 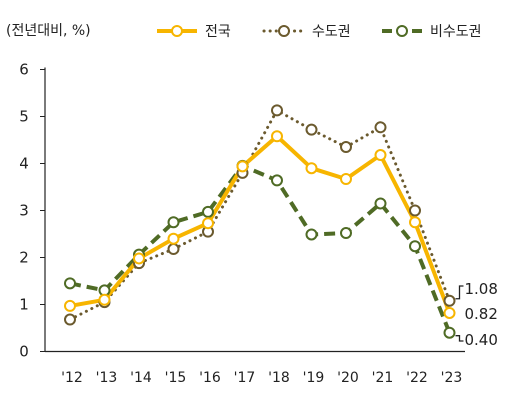 What do you see at coordinates (176, 378) in the screenshot?
I see `x-tick-label: '15` at bounding box center [176, 378].